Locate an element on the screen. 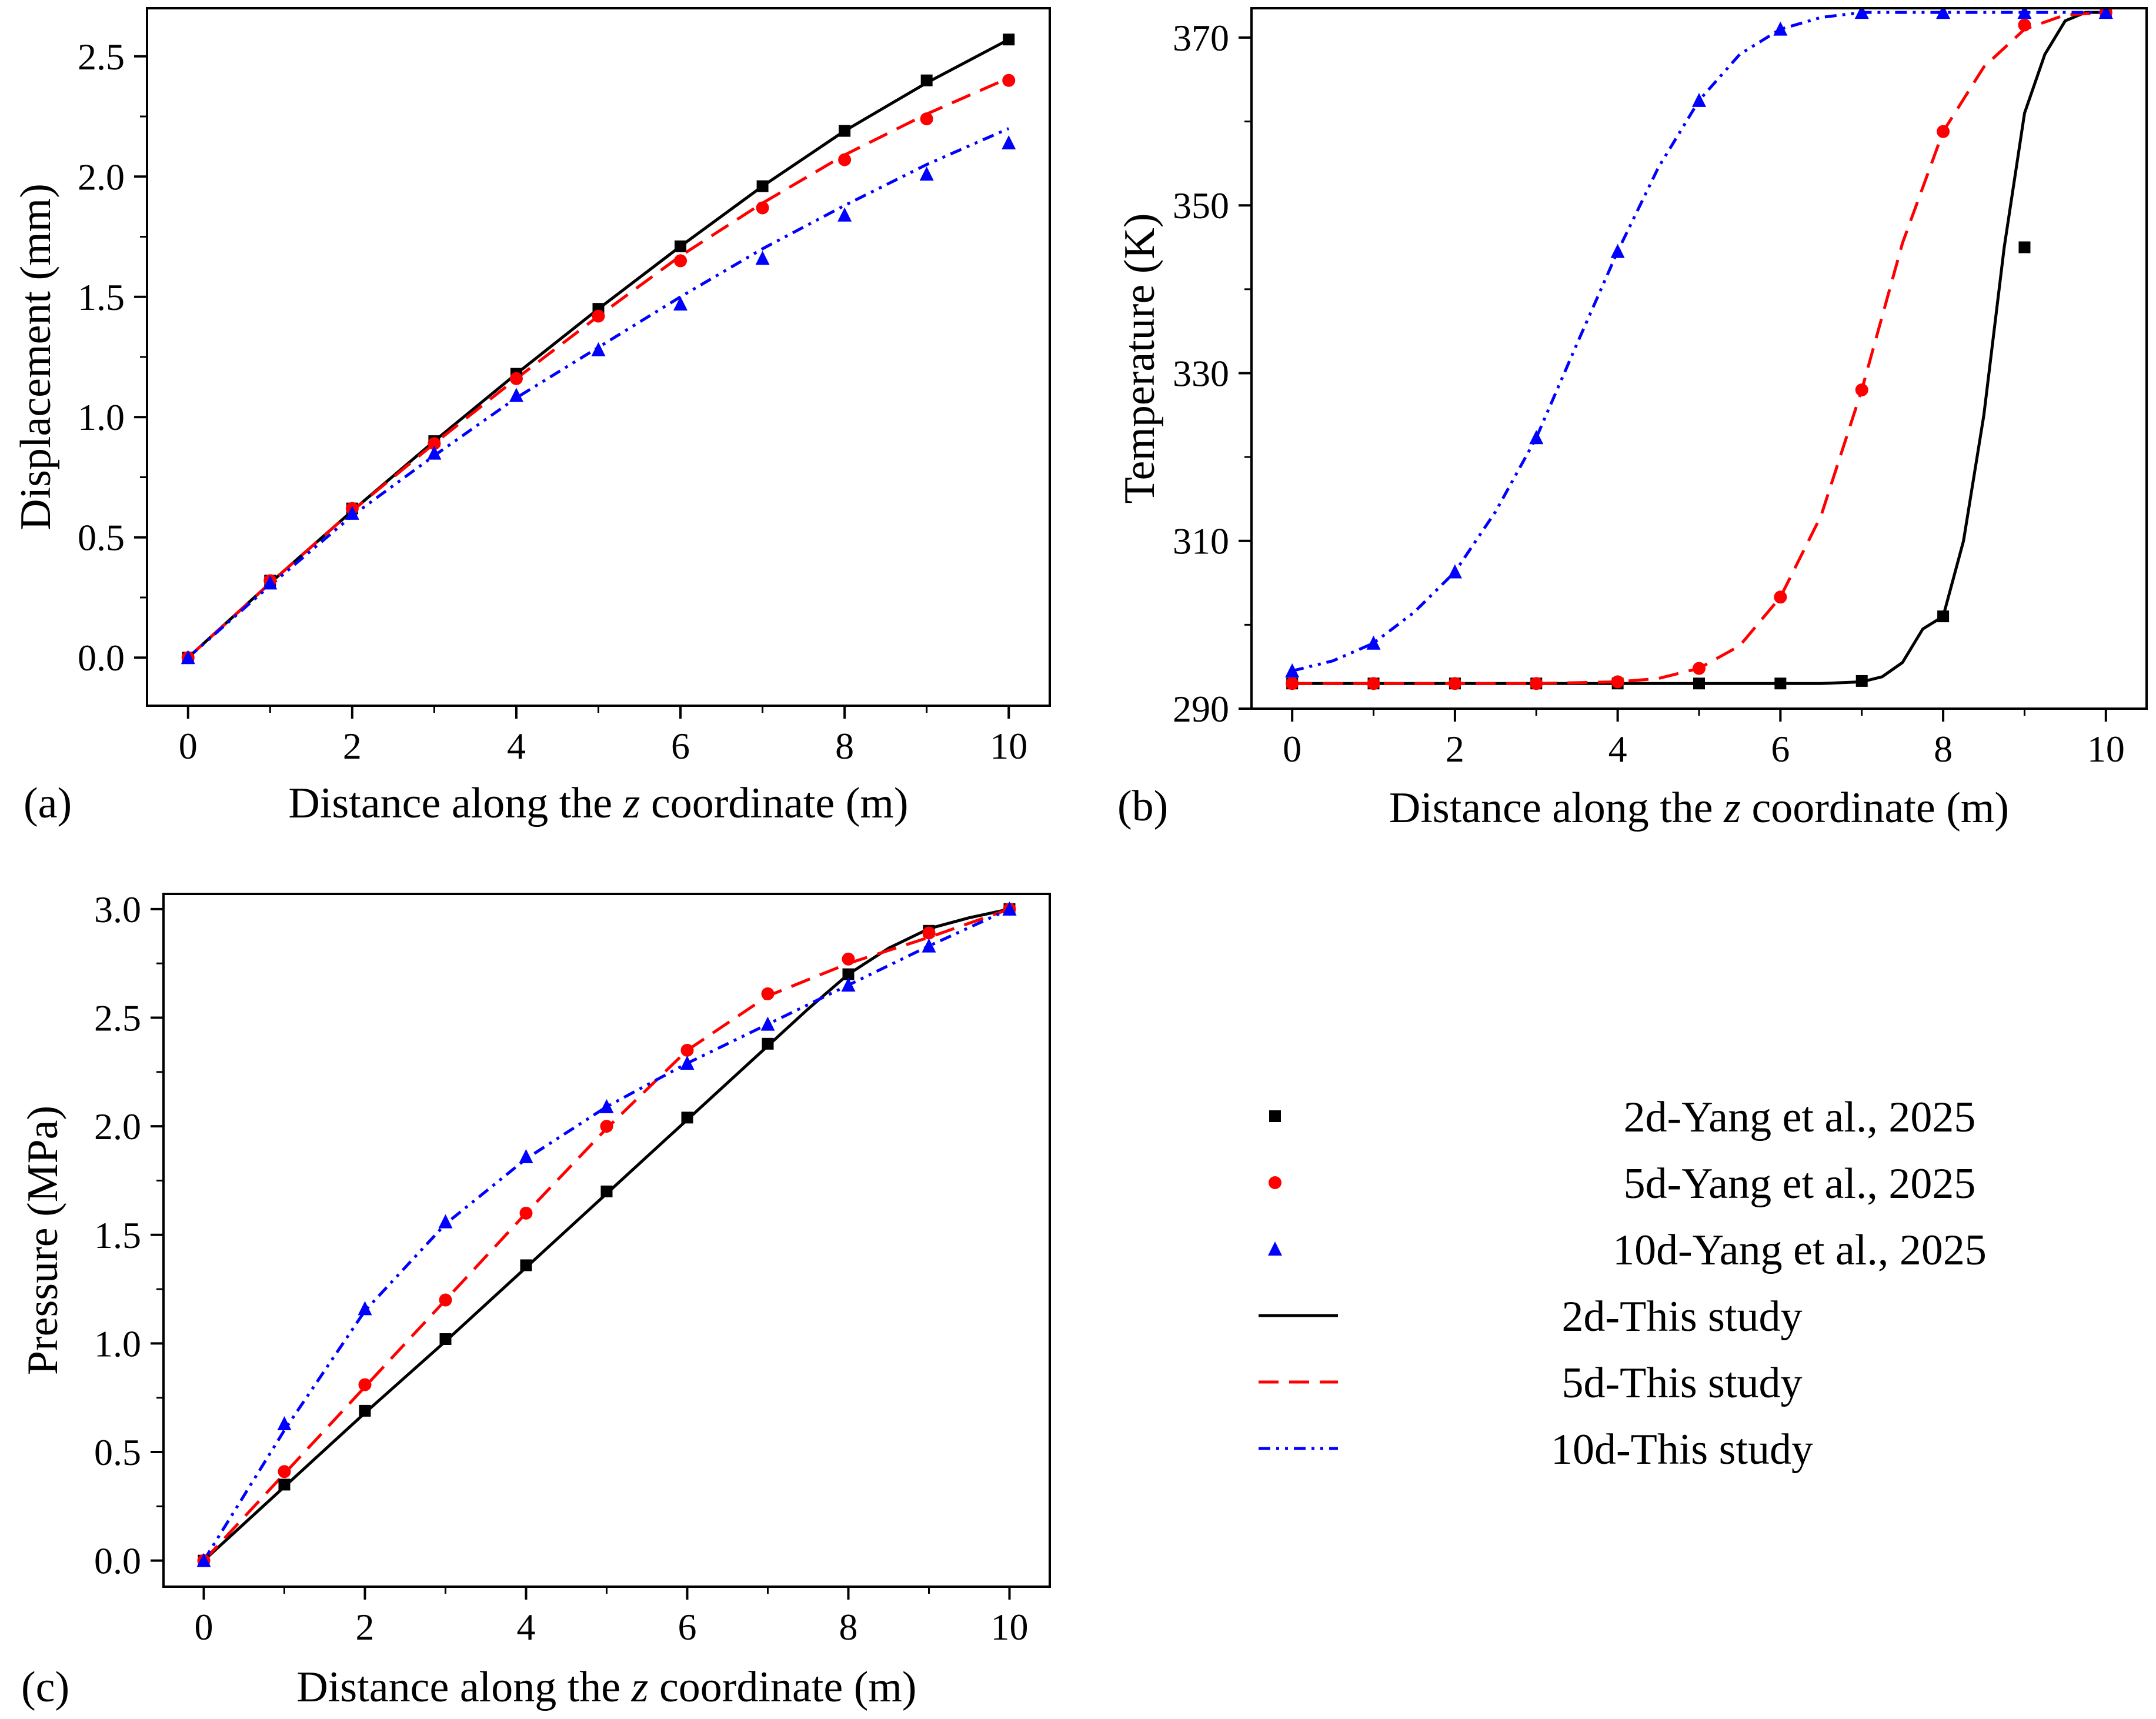 Image resolution: width=2156 pixels, height=1719 pixels. legend-item: 2d-This study is located at coordinates (1531, 1317).